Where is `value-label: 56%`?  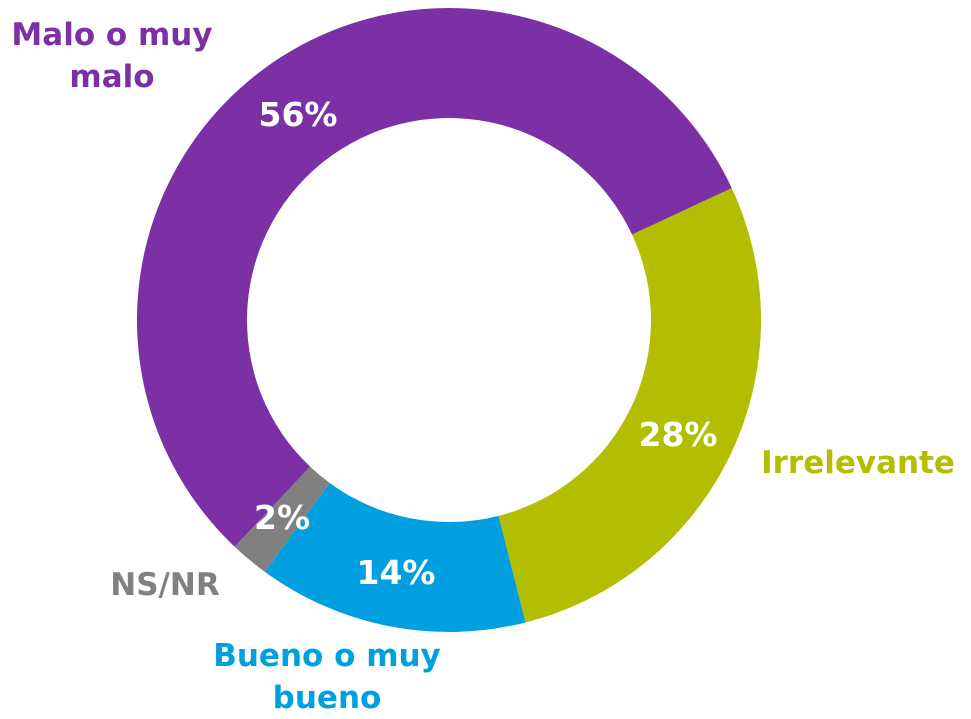
value-label: 56% is located at coordinates (298, 114).